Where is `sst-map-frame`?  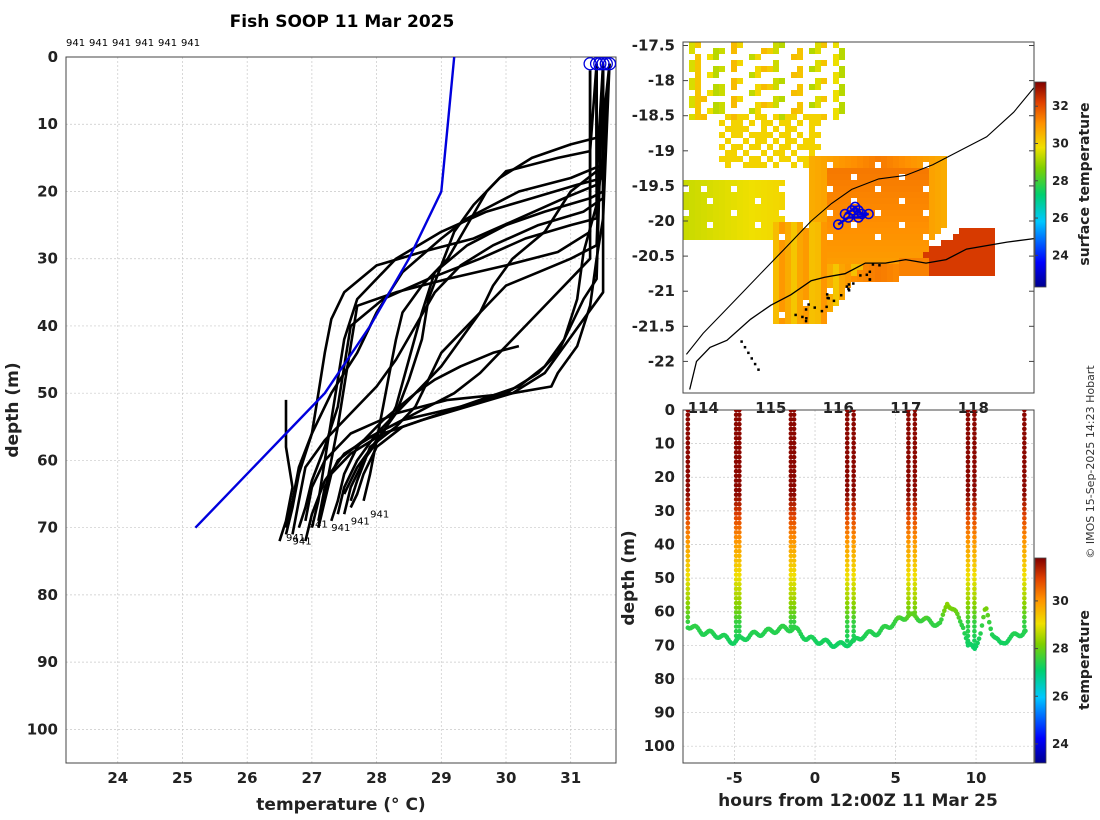 sst-map-frame is located at coordinates (858, 217).